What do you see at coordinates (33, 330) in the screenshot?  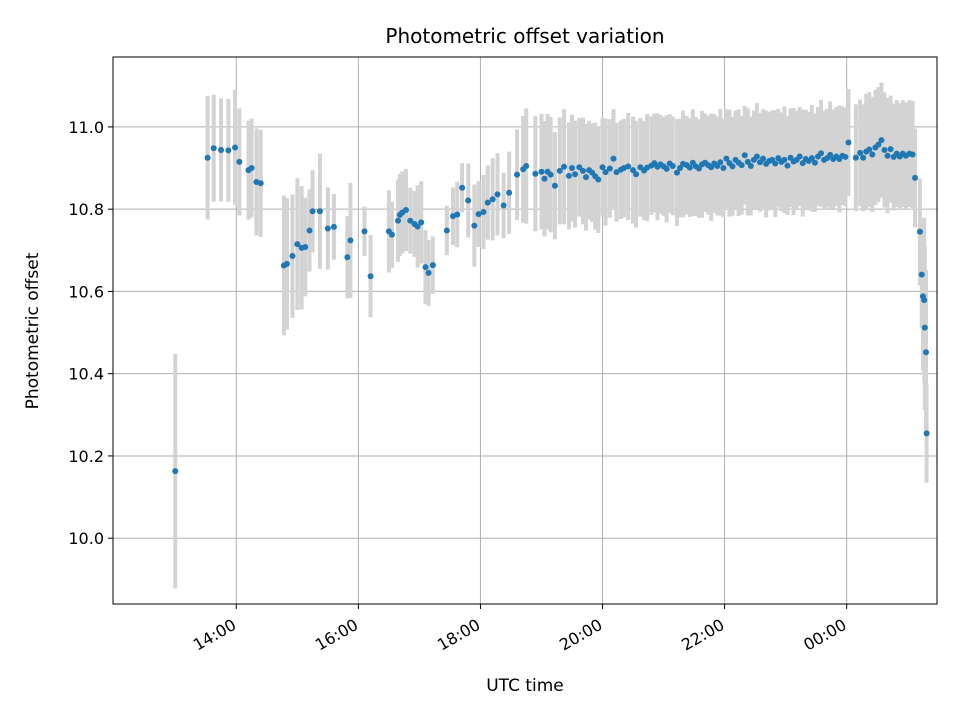 I see `y-axis-label: Photometric offset` at bounding box center [33, 330].